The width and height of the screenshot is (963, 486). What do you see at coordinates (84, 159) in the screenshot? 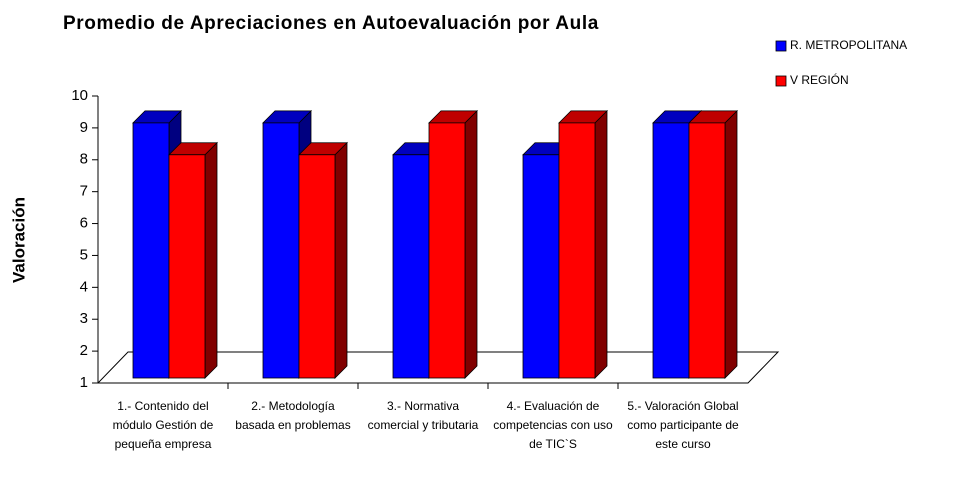
I see `y-tick-label: 8` at bounding box center [84, 159].